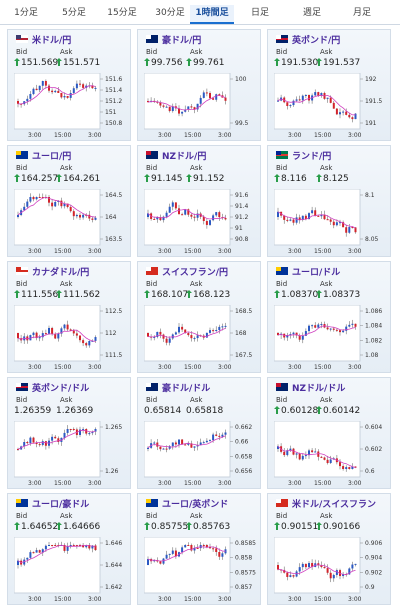 The image size is (400, 609). Describe the element at coordinates (259, 13) in the screenshot. I see `tab: 日足` at that location.